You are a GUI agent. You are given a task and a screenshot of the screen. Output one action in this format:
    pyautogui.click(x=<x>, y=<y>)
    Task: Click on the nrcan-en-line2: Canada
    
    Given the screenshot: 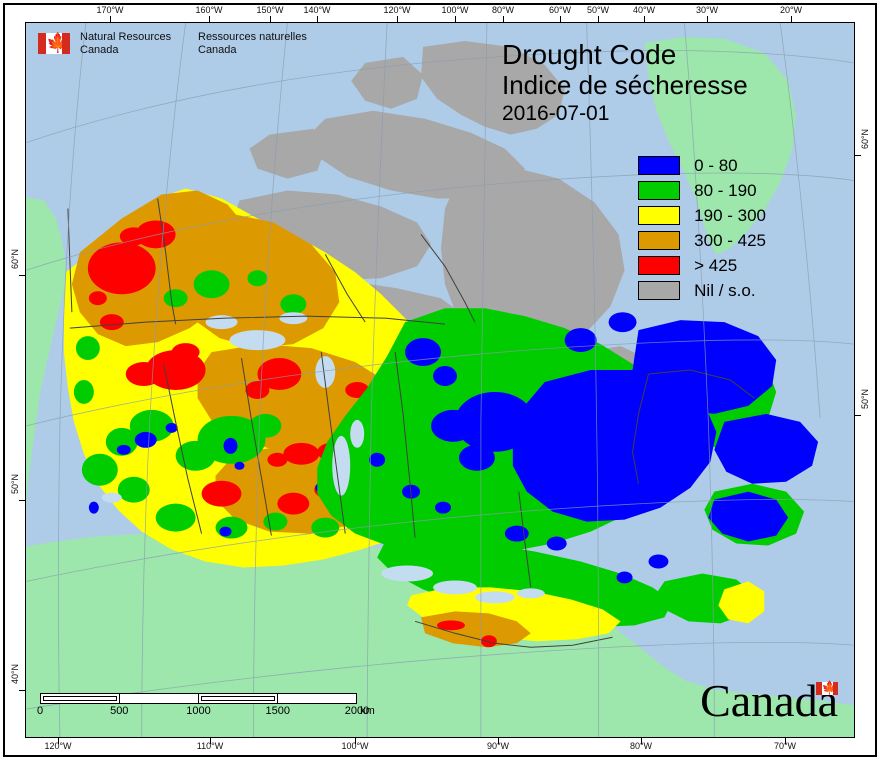 What is the action you would take?
    pyautogui.click(x=99, y=50)
    